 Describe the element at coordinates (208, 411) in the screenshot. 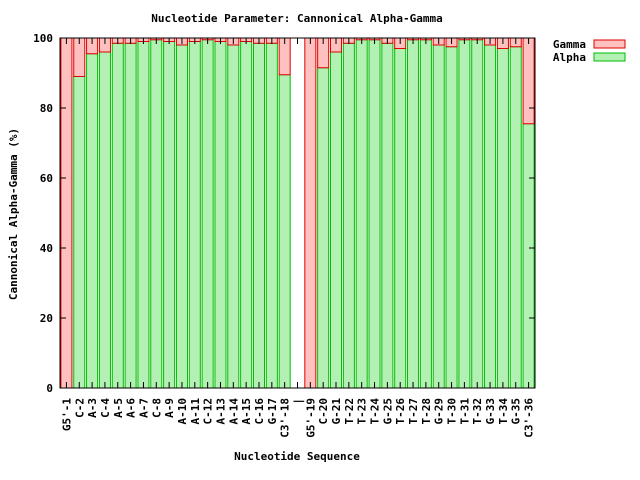

I see `x-tick-label: C-12` at that location.